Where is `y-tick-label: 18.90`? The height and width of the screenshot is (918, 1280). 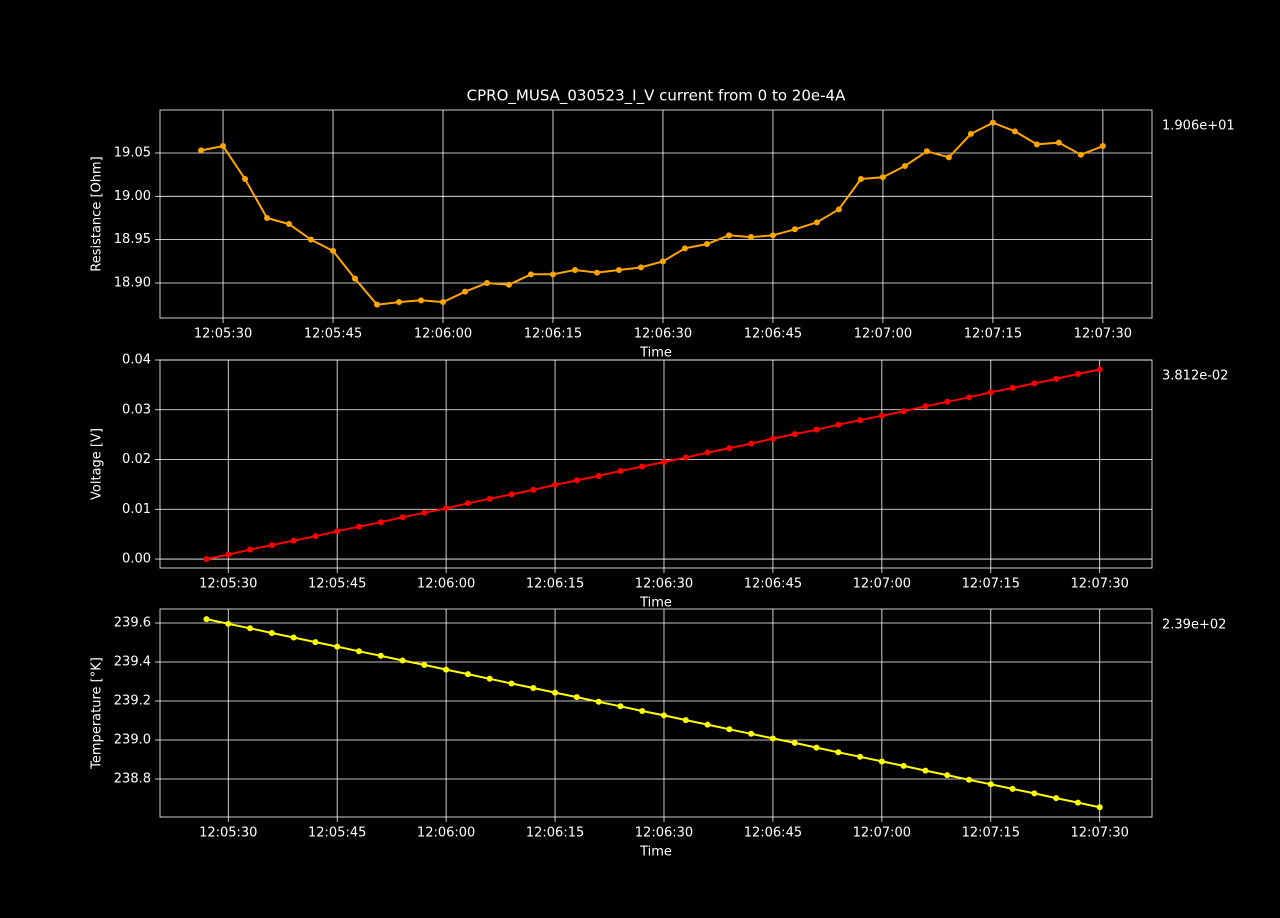
y-tick-label: 18.90 is located at coordinates (132, 282).